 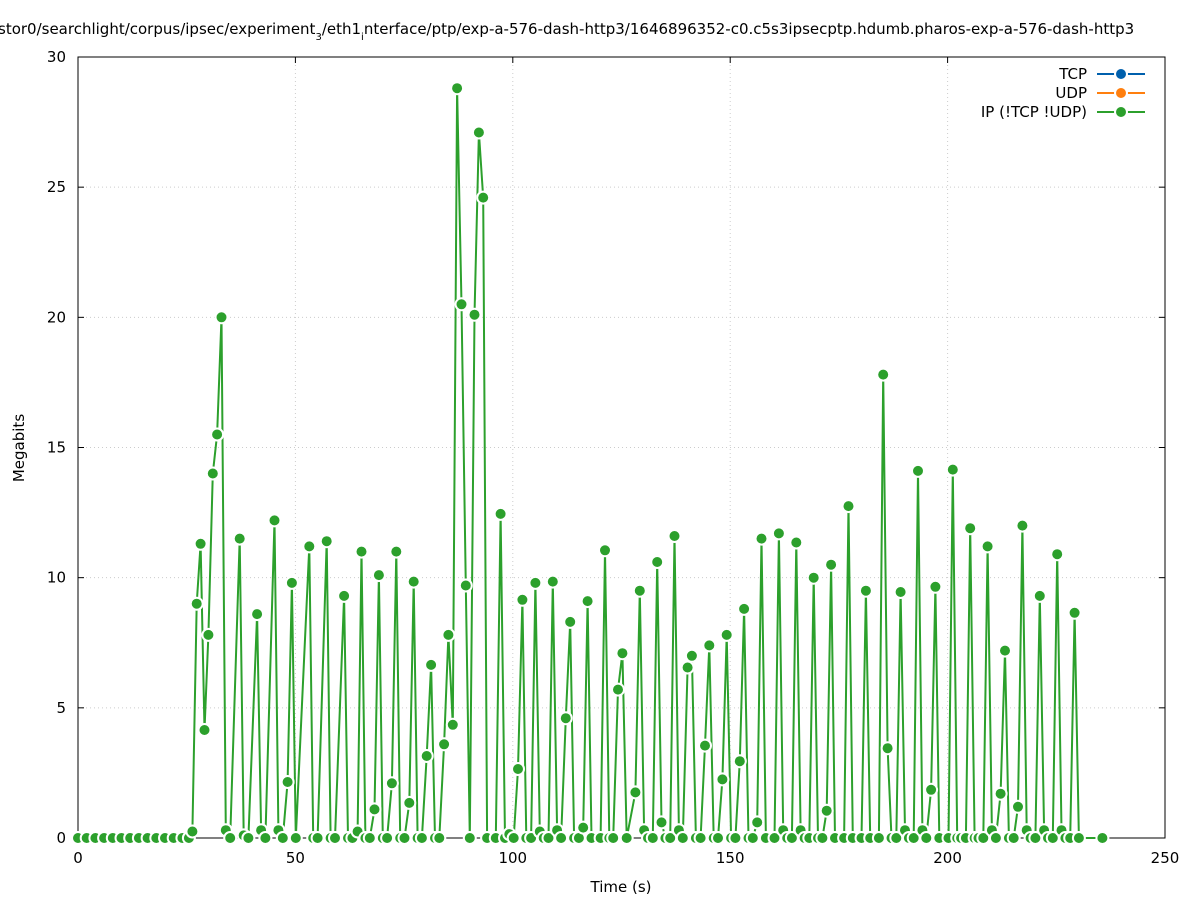 I want to click on x-tick-label: 0, so click(x=78, y=858).